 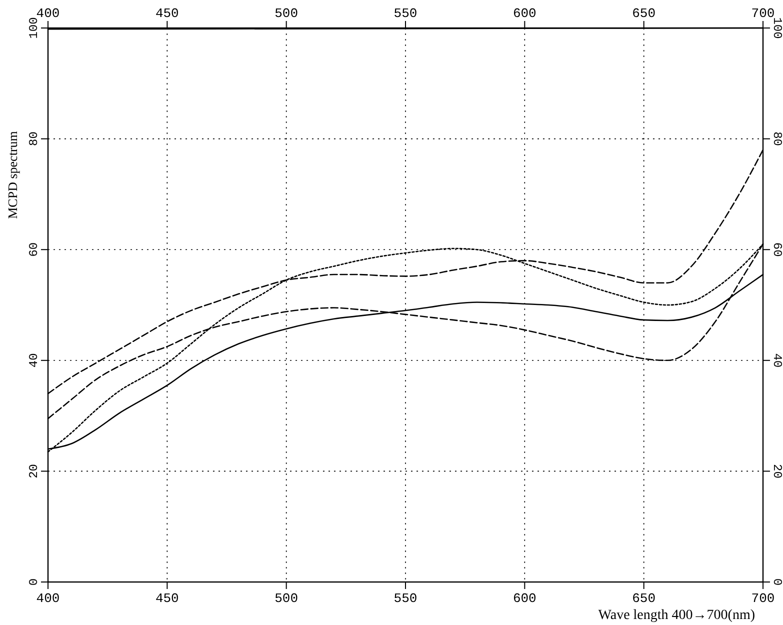 What do you see at coordinates (406, 13) in the screenshot?
I see `x-tick-label: 550` at bounding box center [406, 13].